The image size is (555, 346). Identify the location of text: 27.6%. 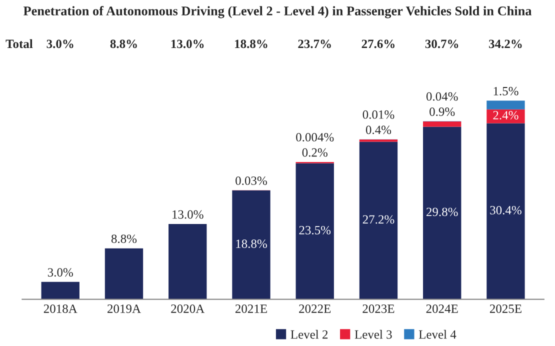
(378, 44).